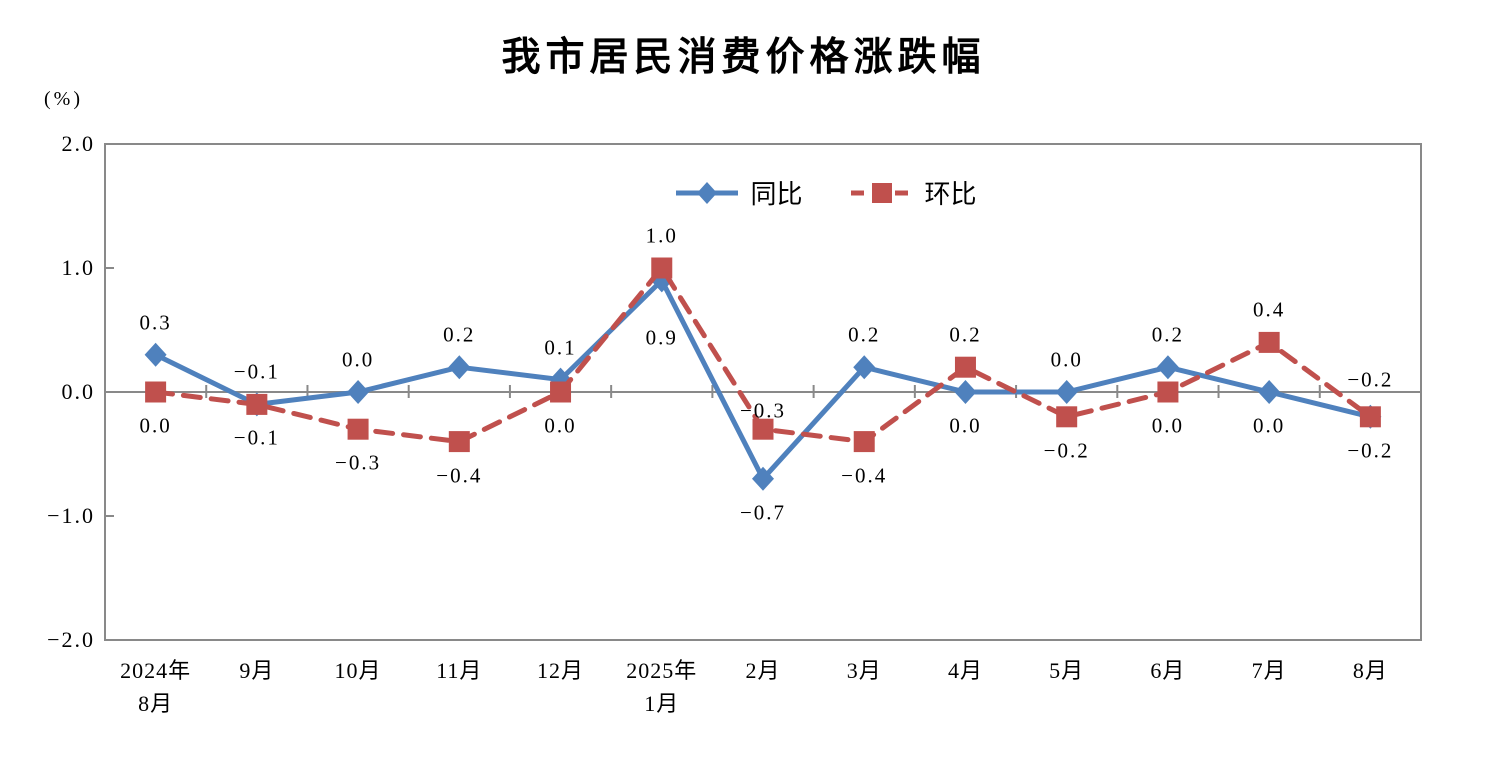 Image resolution: width=1487 pixels, height=784 pixels. What do you see at coordinates (1370, 450) in the screenshot?
I see `data-label-yoy: −0.2` at bounding box center [1370, 450].